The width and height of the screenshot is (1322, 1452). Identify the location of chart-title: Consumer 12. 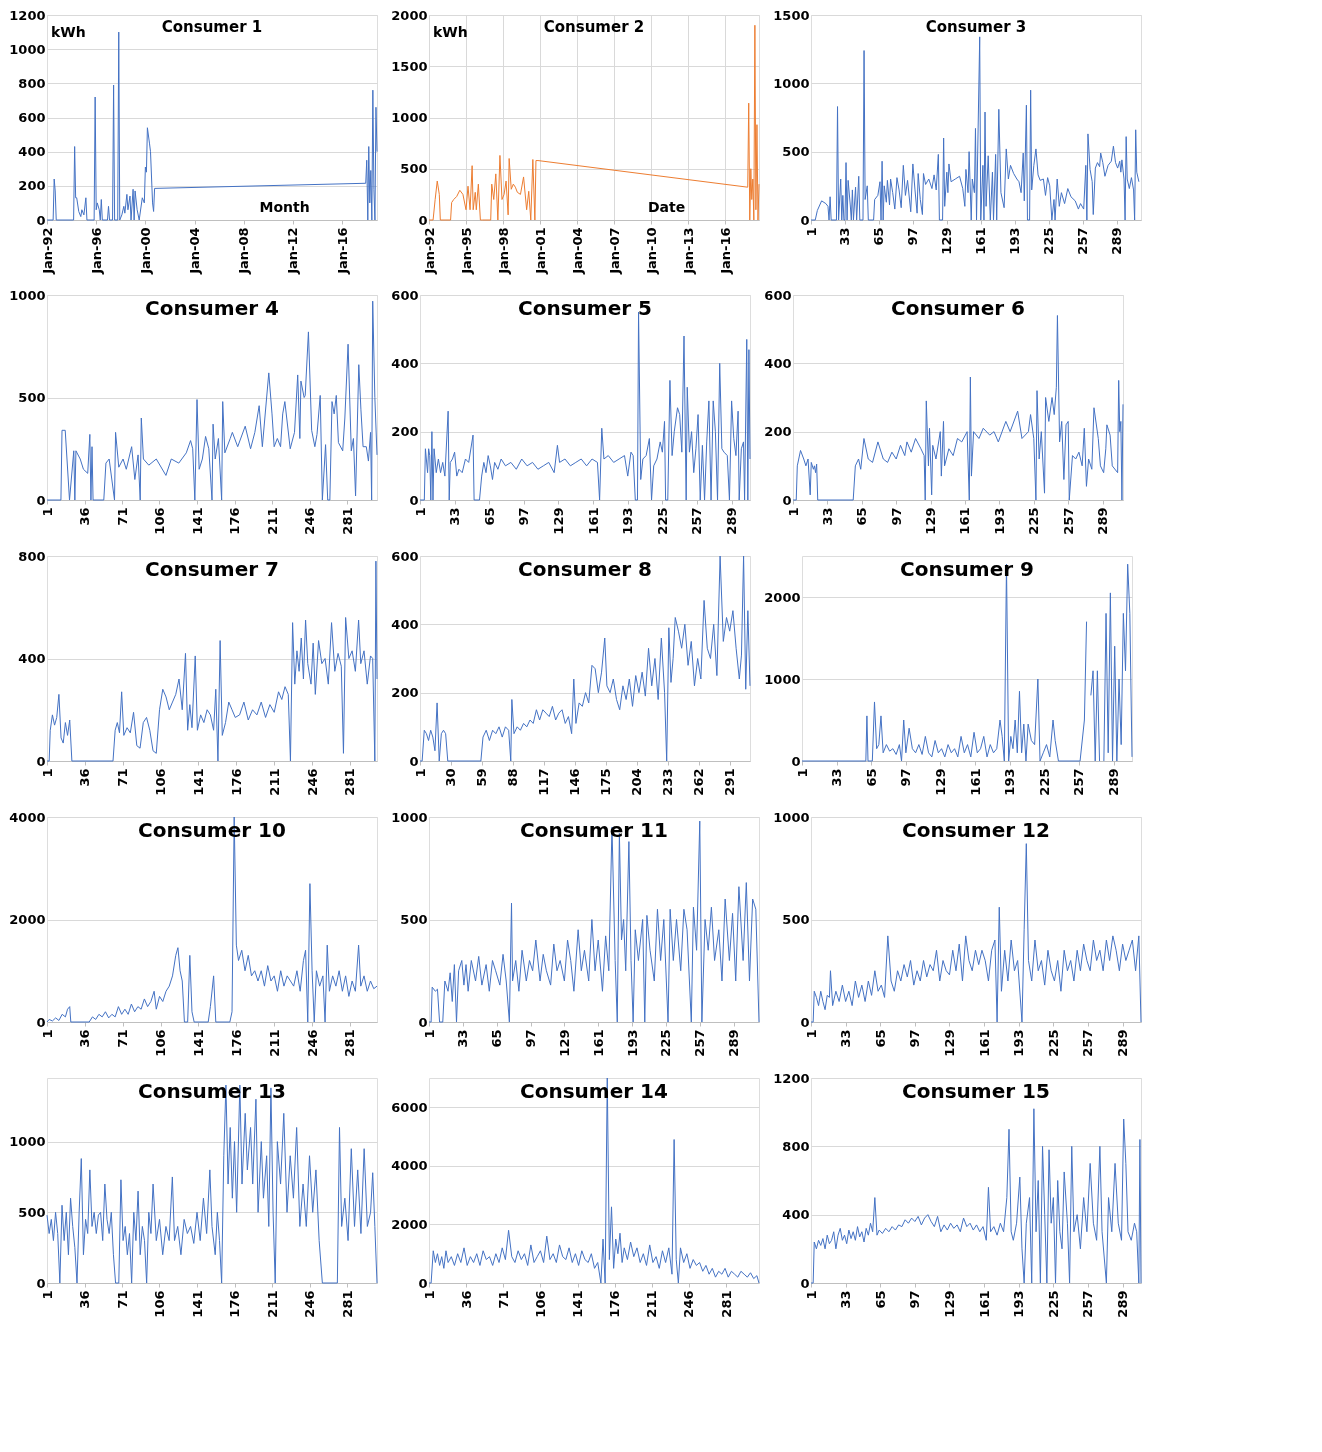
(976, 830).